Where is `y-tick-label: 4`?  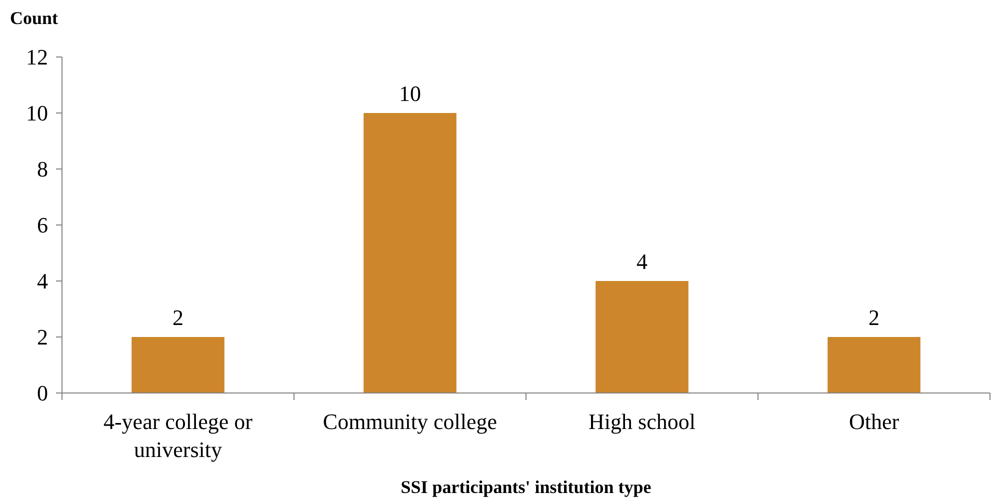
y-tick-label: 4 is located at coordinates (42, 281).